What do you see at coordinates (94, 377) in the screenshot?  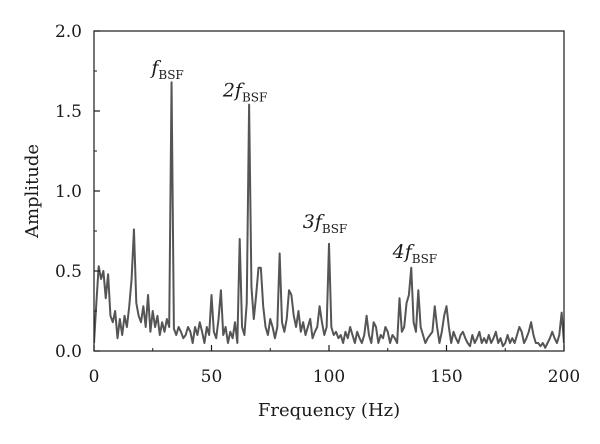 I see `x-tick-label: 0` at bounding box center [94, 377].